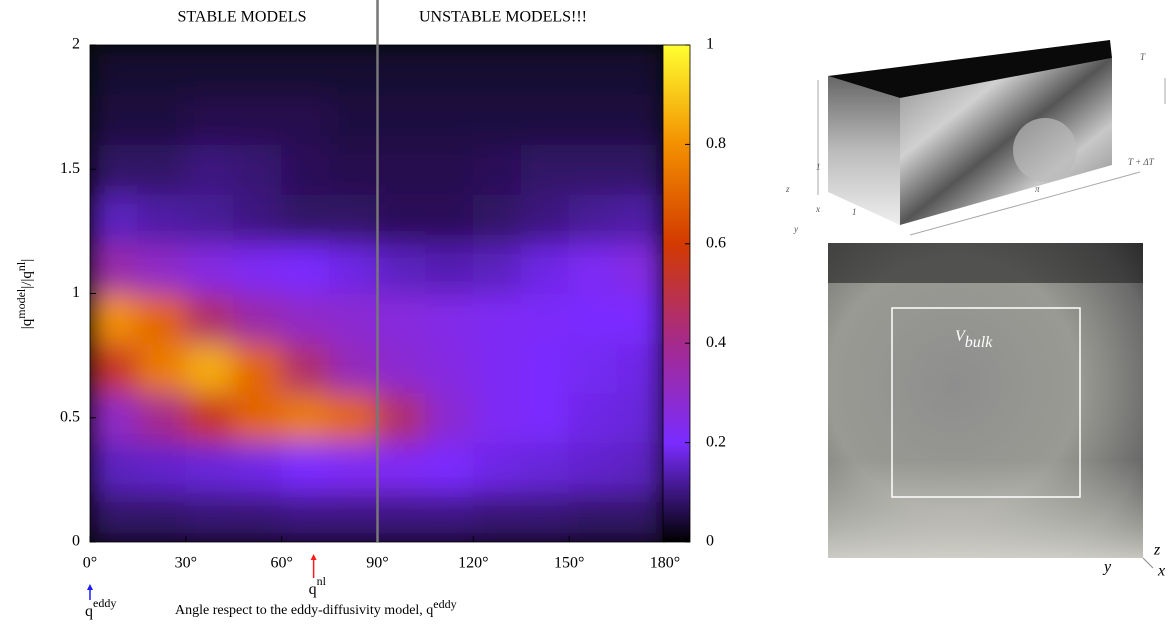  I want to click on colorbar-label: 0.4, so click(716, 342).